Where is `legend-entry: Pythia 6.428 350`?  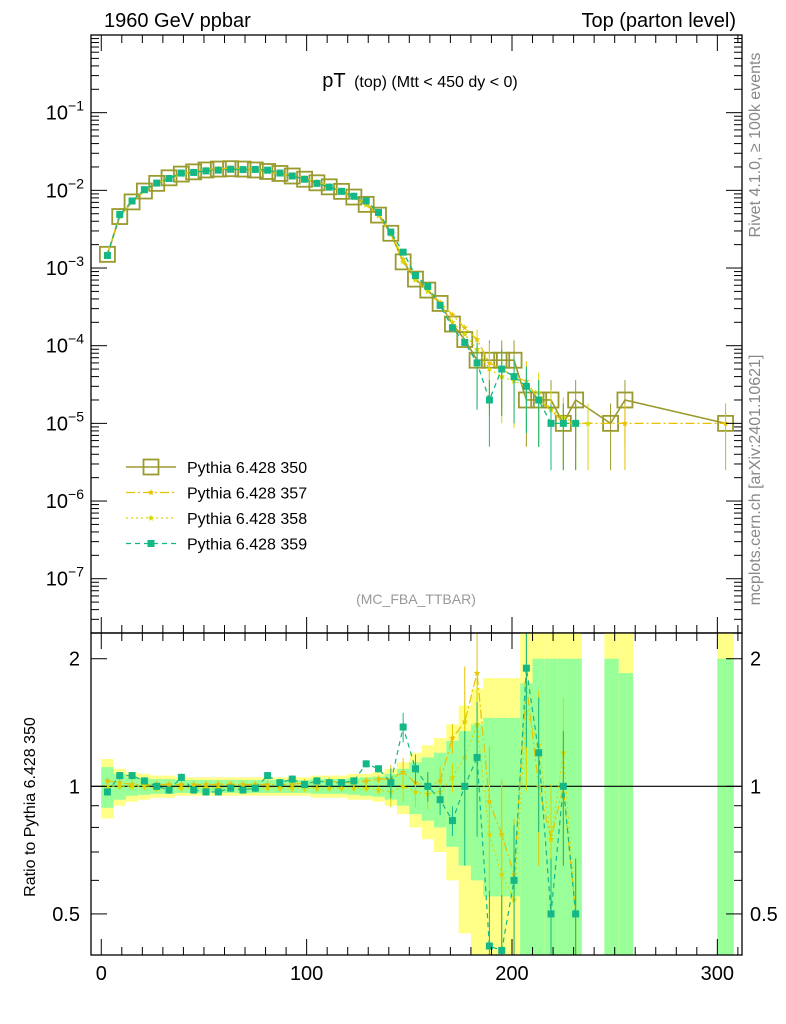 legend-entry: Pythia 6.428 350 is located at coordinates (216, 467).